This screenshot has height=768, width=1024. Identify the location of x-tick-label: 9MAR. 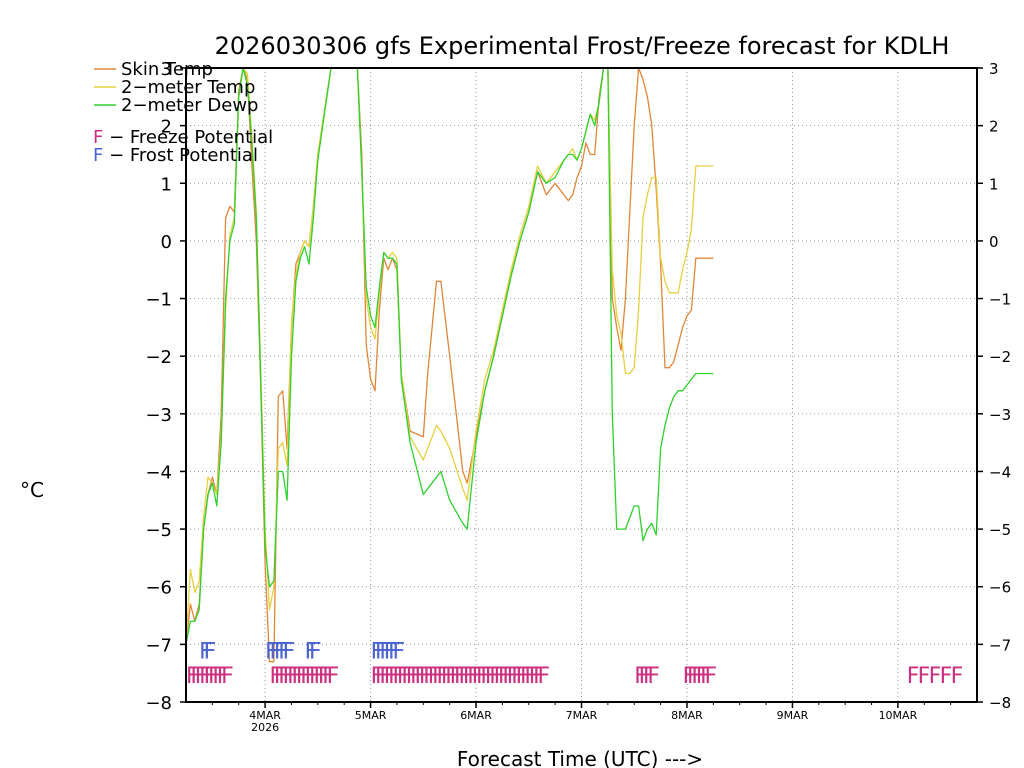
(793, 715).